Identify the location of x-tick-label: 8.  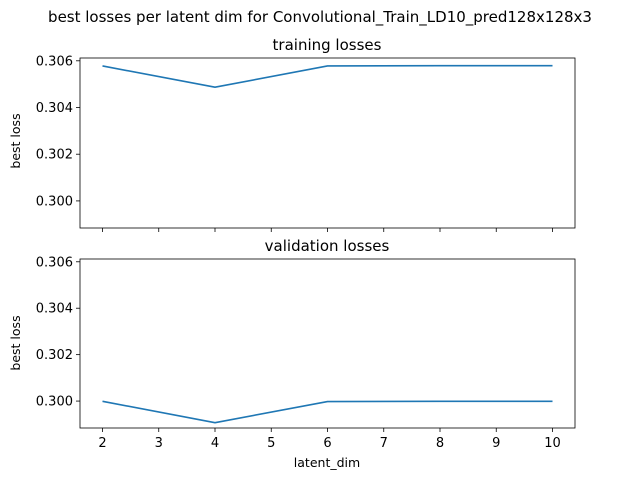
(440, 443).